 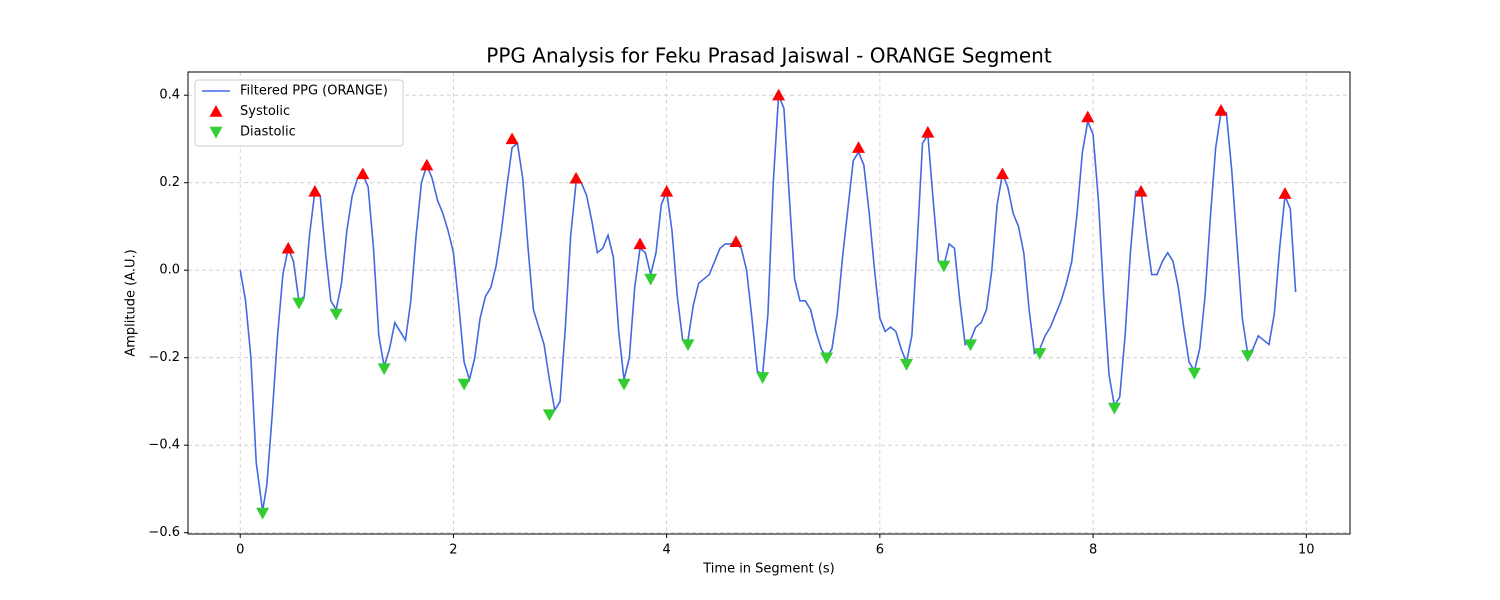 I want to click on x-tick-label: 0, so click(x=240, y=550).